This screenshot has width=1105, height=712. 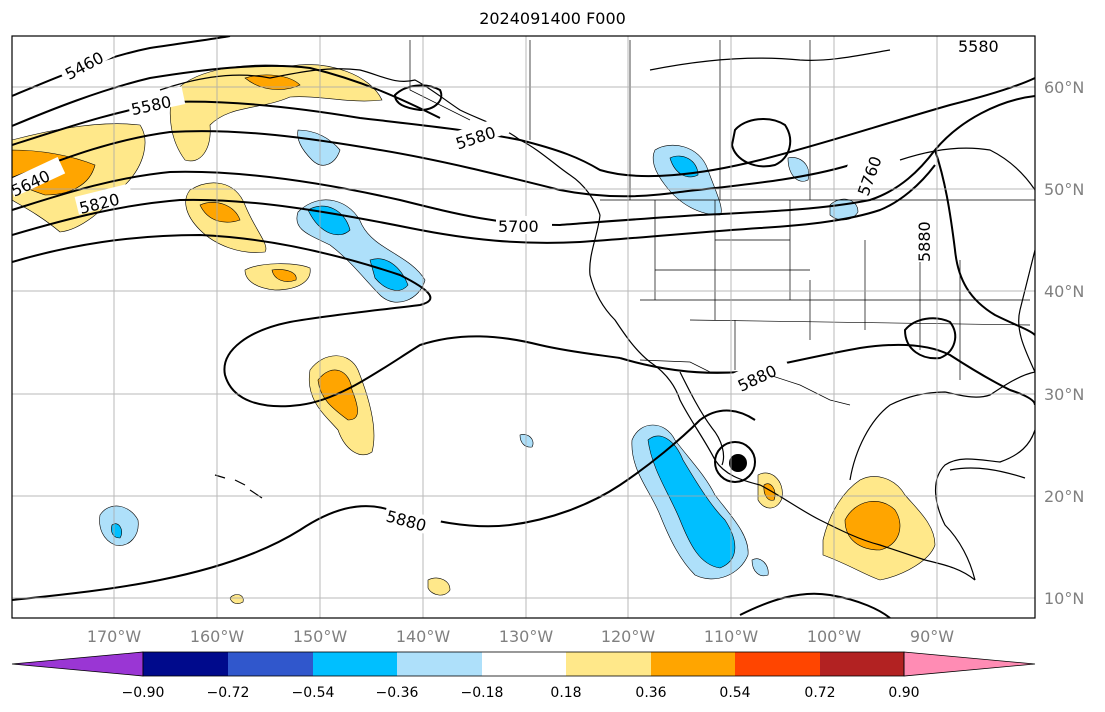 What do you see at coordinates (143, 693) in the screenshot?
I see `colorbar-tick-label: −0.90` at bounding box center [143, 693].